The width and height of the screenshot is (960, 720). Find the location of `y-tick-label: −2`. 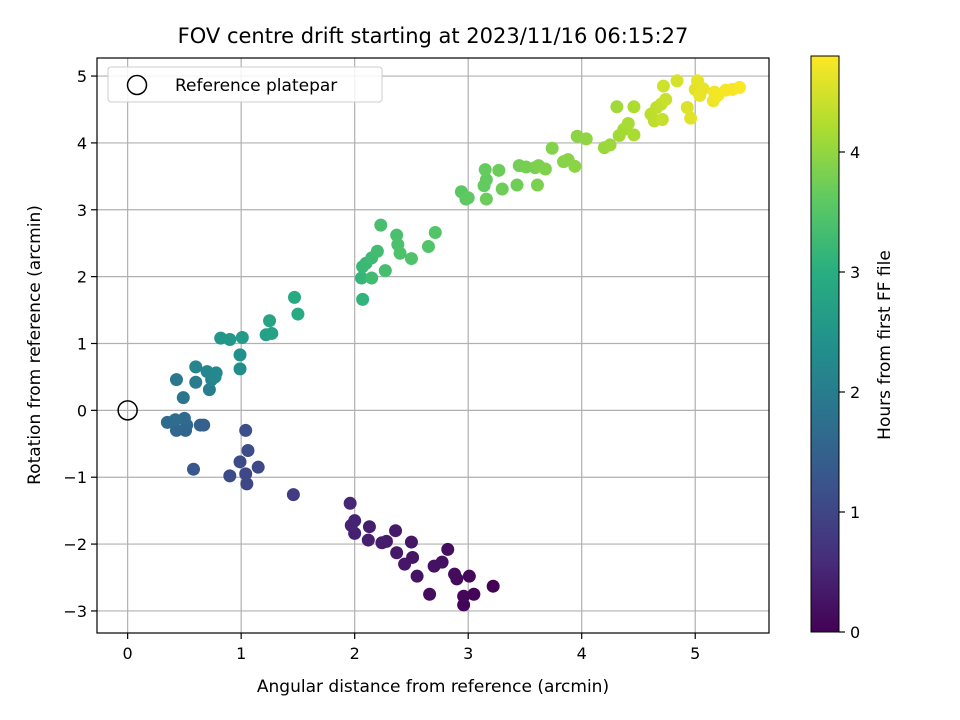

y-tick-label: −2 is located at coordinates (75, 544).